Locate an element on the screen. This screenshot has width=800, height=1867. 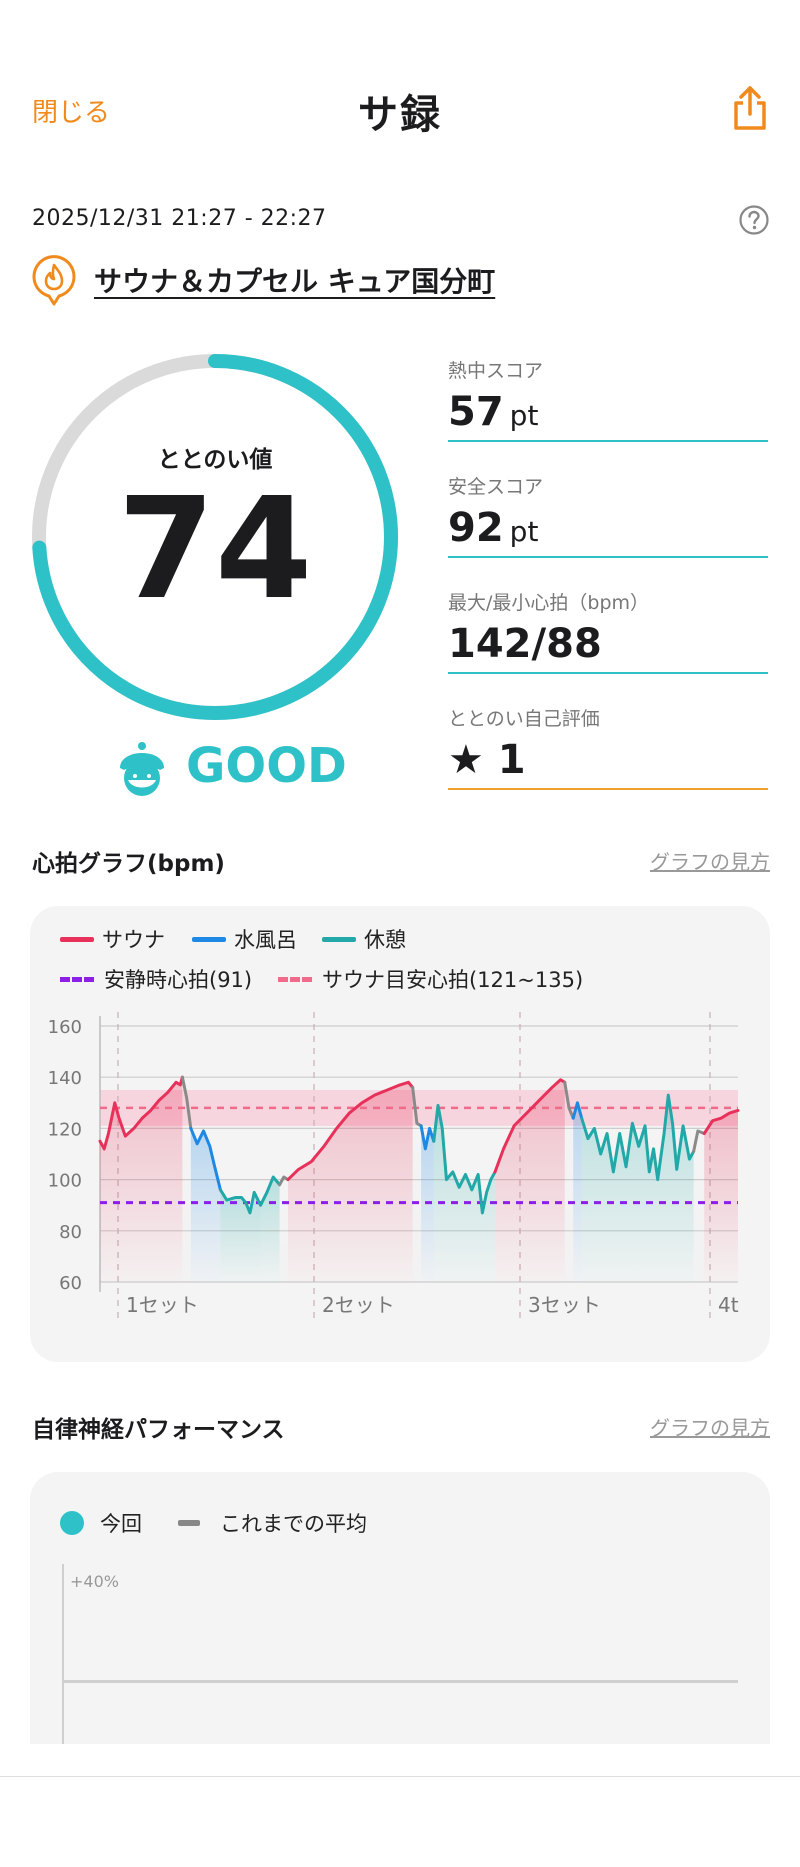
y-tick-label: 100 is located at coordinates (65, 1181).